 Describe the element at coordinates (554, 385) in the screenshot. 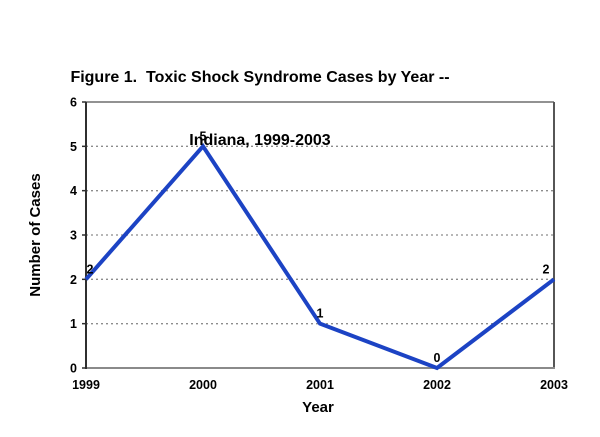

I see `x-tick-label-2003: 2003` at that location.